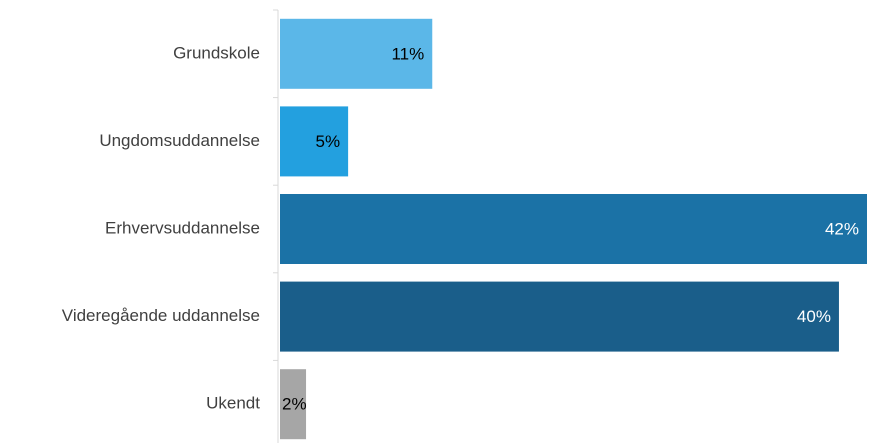 Image resolution: width=869 pixels, height=443 pixels. What do you see at coordinates (328, 141) in the screenshot?
I see `data-label: 5%` at bounding box center [328, 141].